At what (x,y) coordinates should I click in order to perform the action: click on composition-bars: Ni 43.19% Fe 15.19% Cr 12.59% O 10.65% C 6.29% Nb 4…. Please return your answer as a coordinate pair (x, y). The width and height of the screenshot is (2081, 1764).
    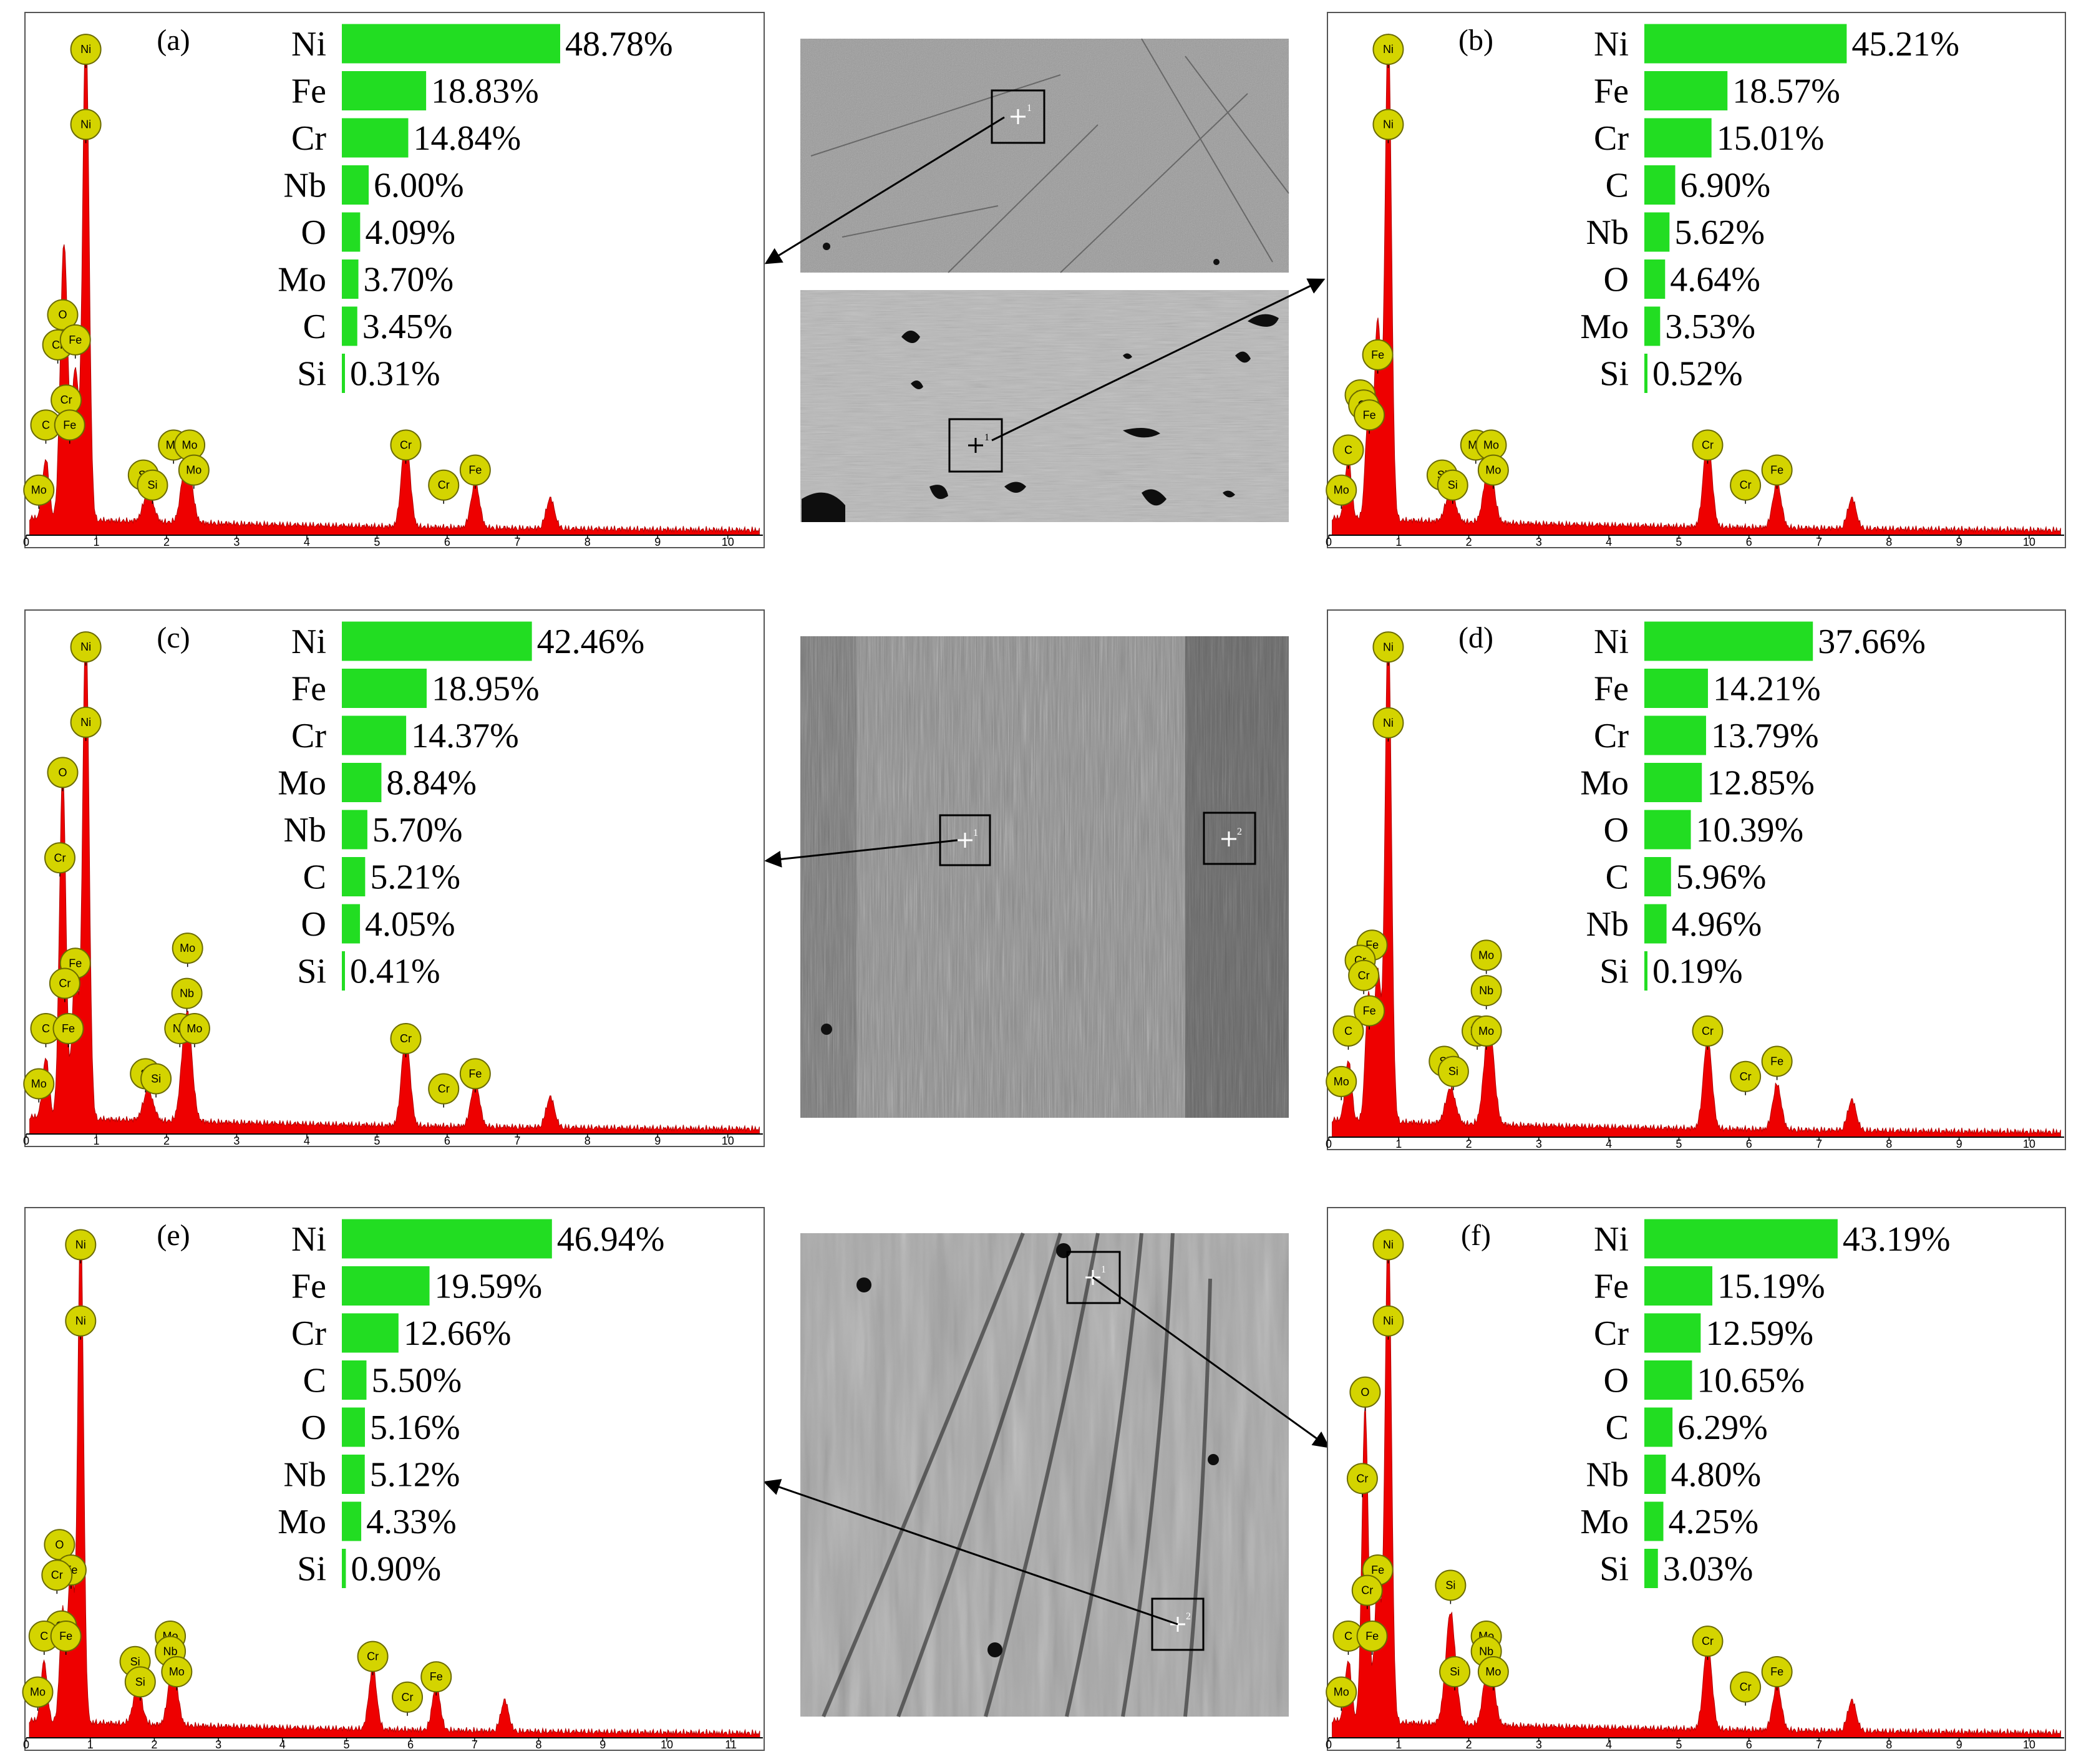
    Looking at the image, I should click on (1766, 1404).